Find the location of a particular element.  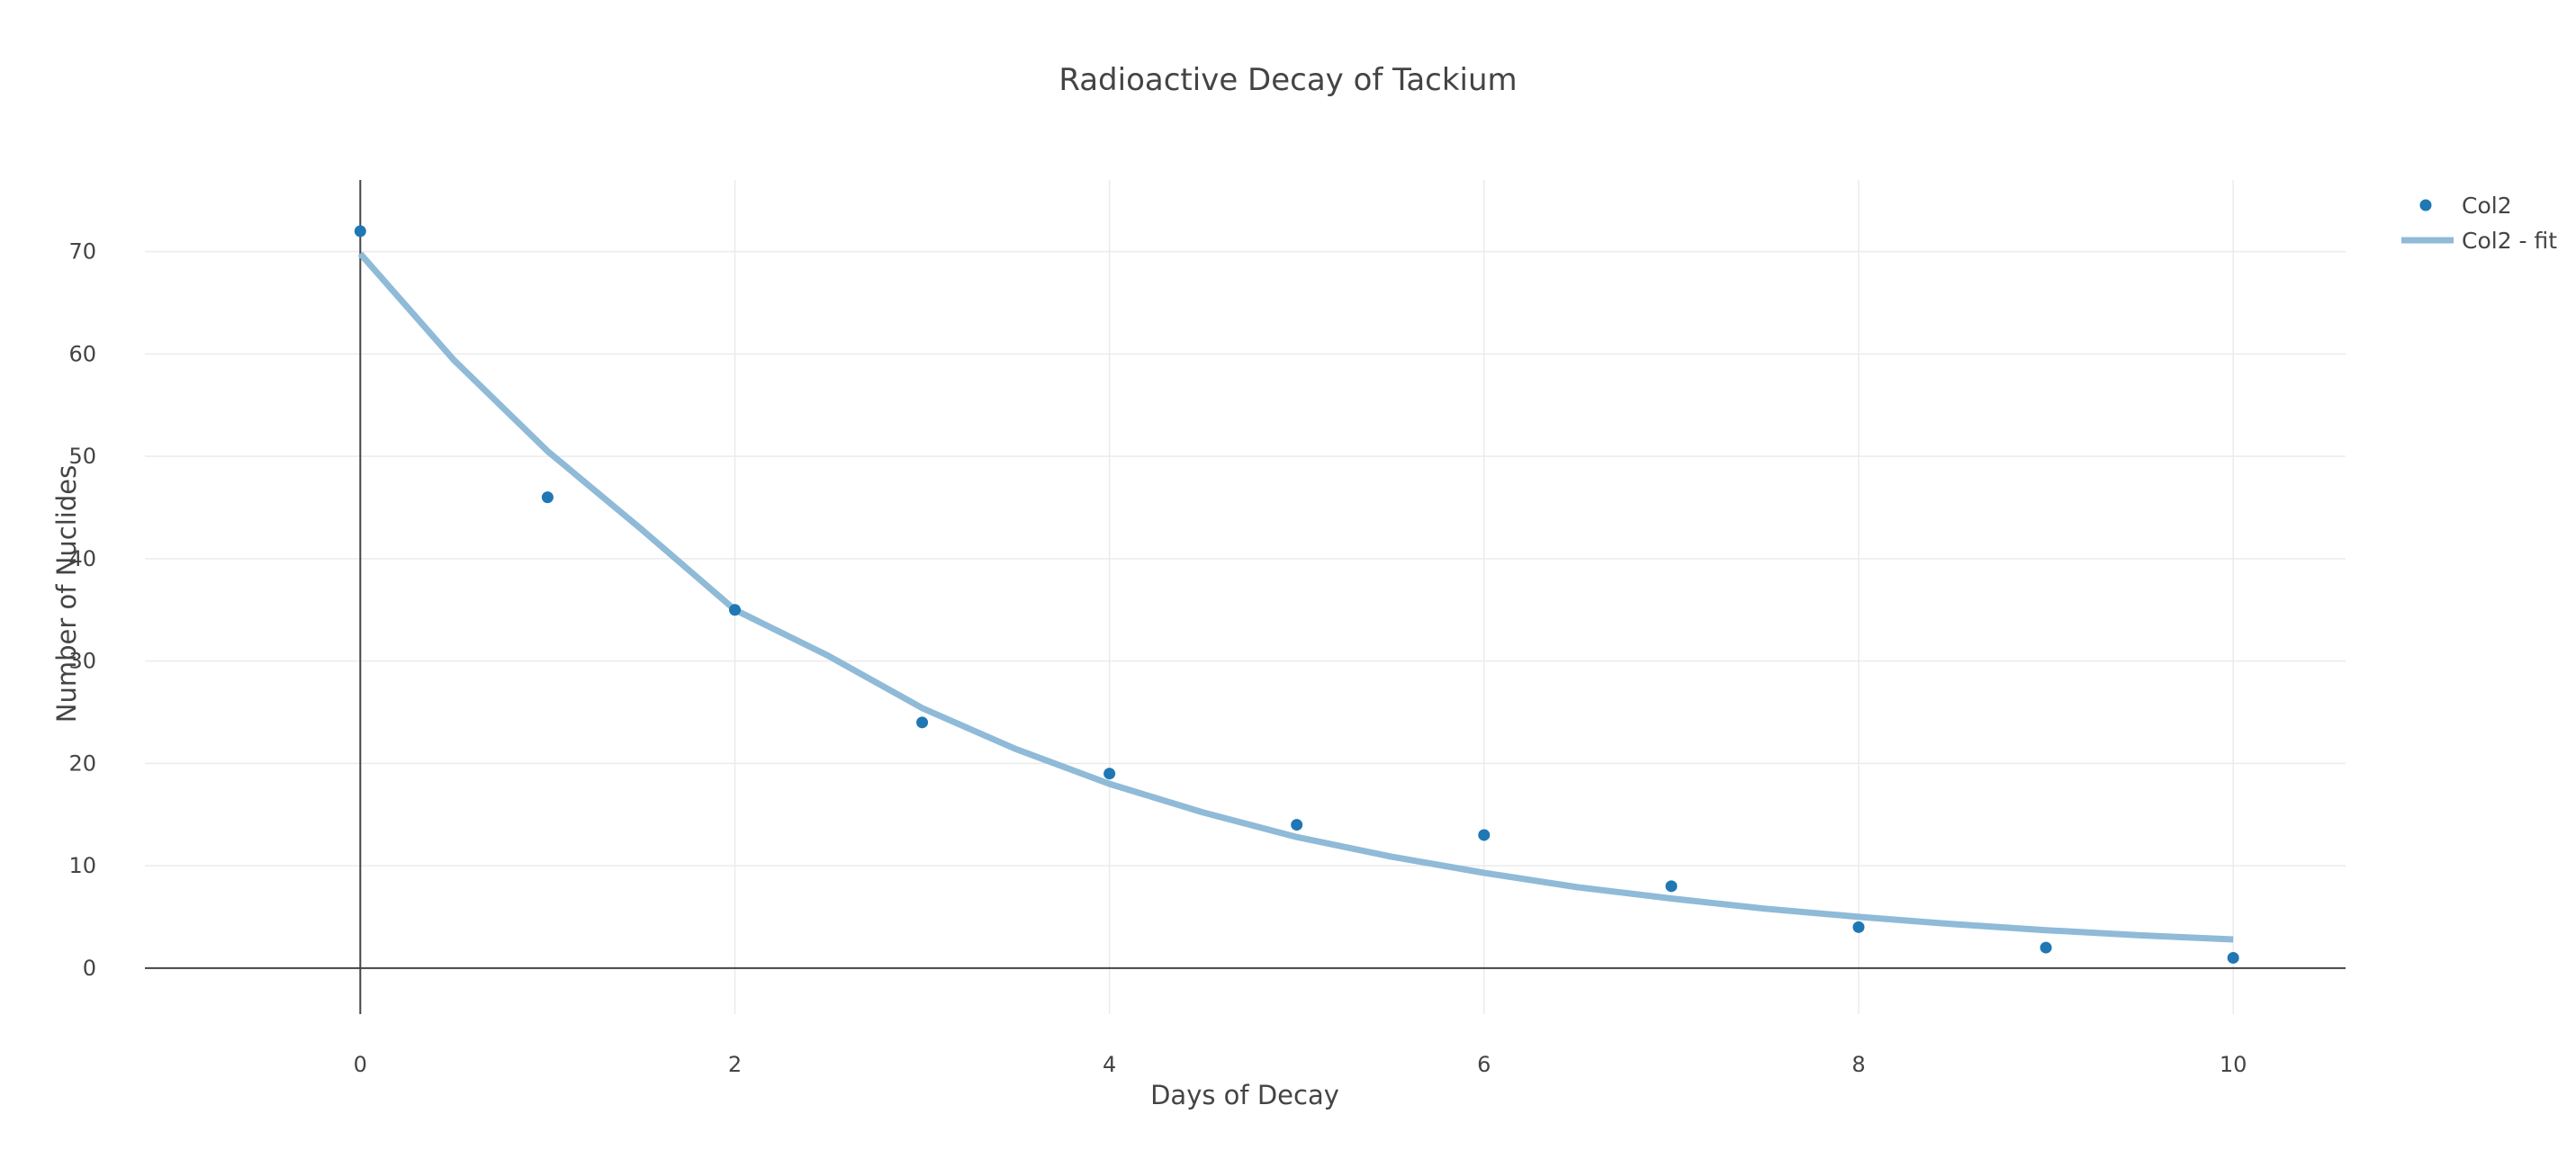

y-tick-label: 30 is located at coordinates (82, 662).